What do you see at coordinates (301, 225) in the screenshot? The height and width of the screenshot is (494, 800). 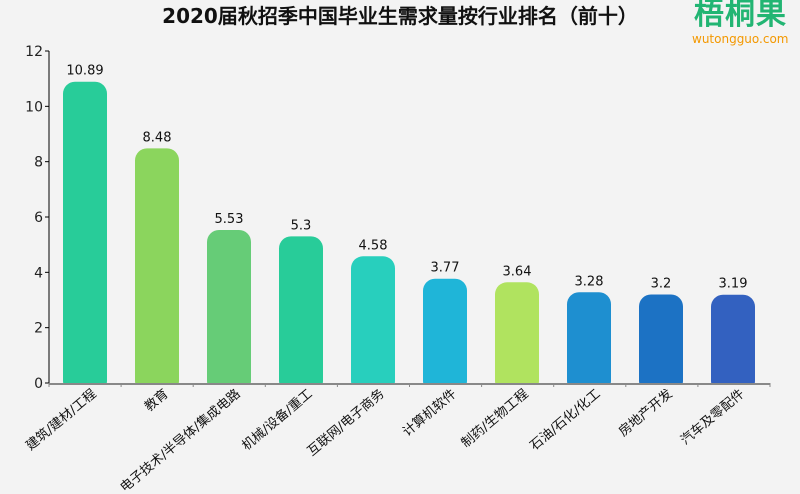 I see `data-label: 5.3` at bounding box center [301, 225].